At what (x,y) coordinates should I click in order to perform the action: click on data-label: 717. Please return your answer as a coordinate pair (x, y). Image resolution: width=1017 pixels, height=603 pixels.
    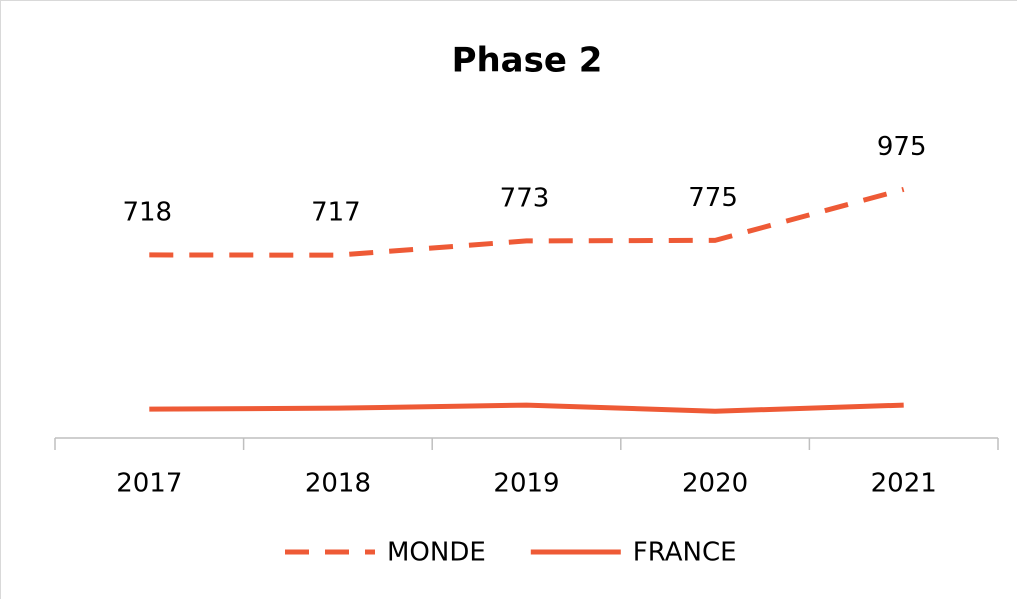
    Looking at the image, I should click on (336, 213).